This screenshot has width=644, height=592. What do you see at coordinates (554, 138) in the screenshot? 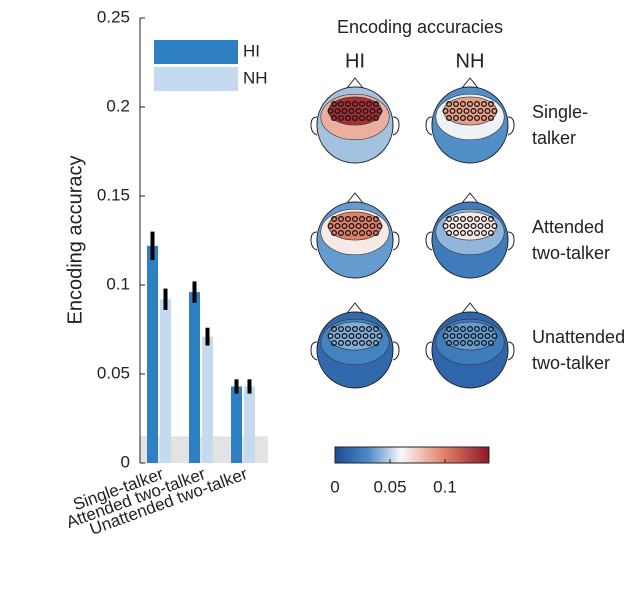
I see `row-label: talker` at bounding box center [554, 138].